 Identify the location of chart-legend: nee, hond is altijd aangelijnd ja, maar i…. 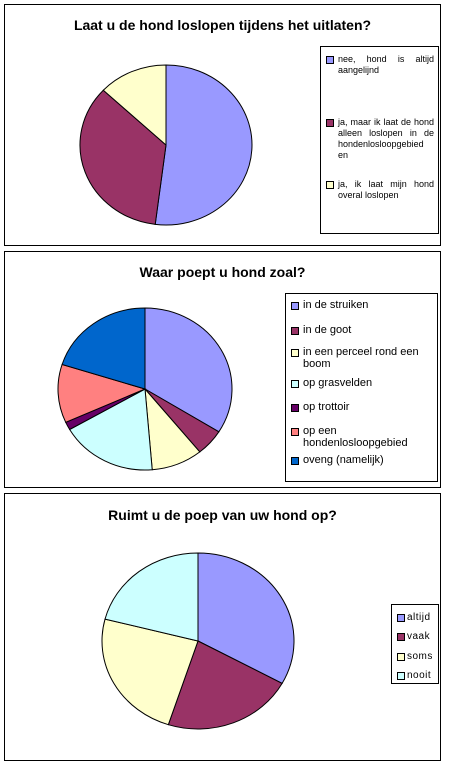
(379, 140).